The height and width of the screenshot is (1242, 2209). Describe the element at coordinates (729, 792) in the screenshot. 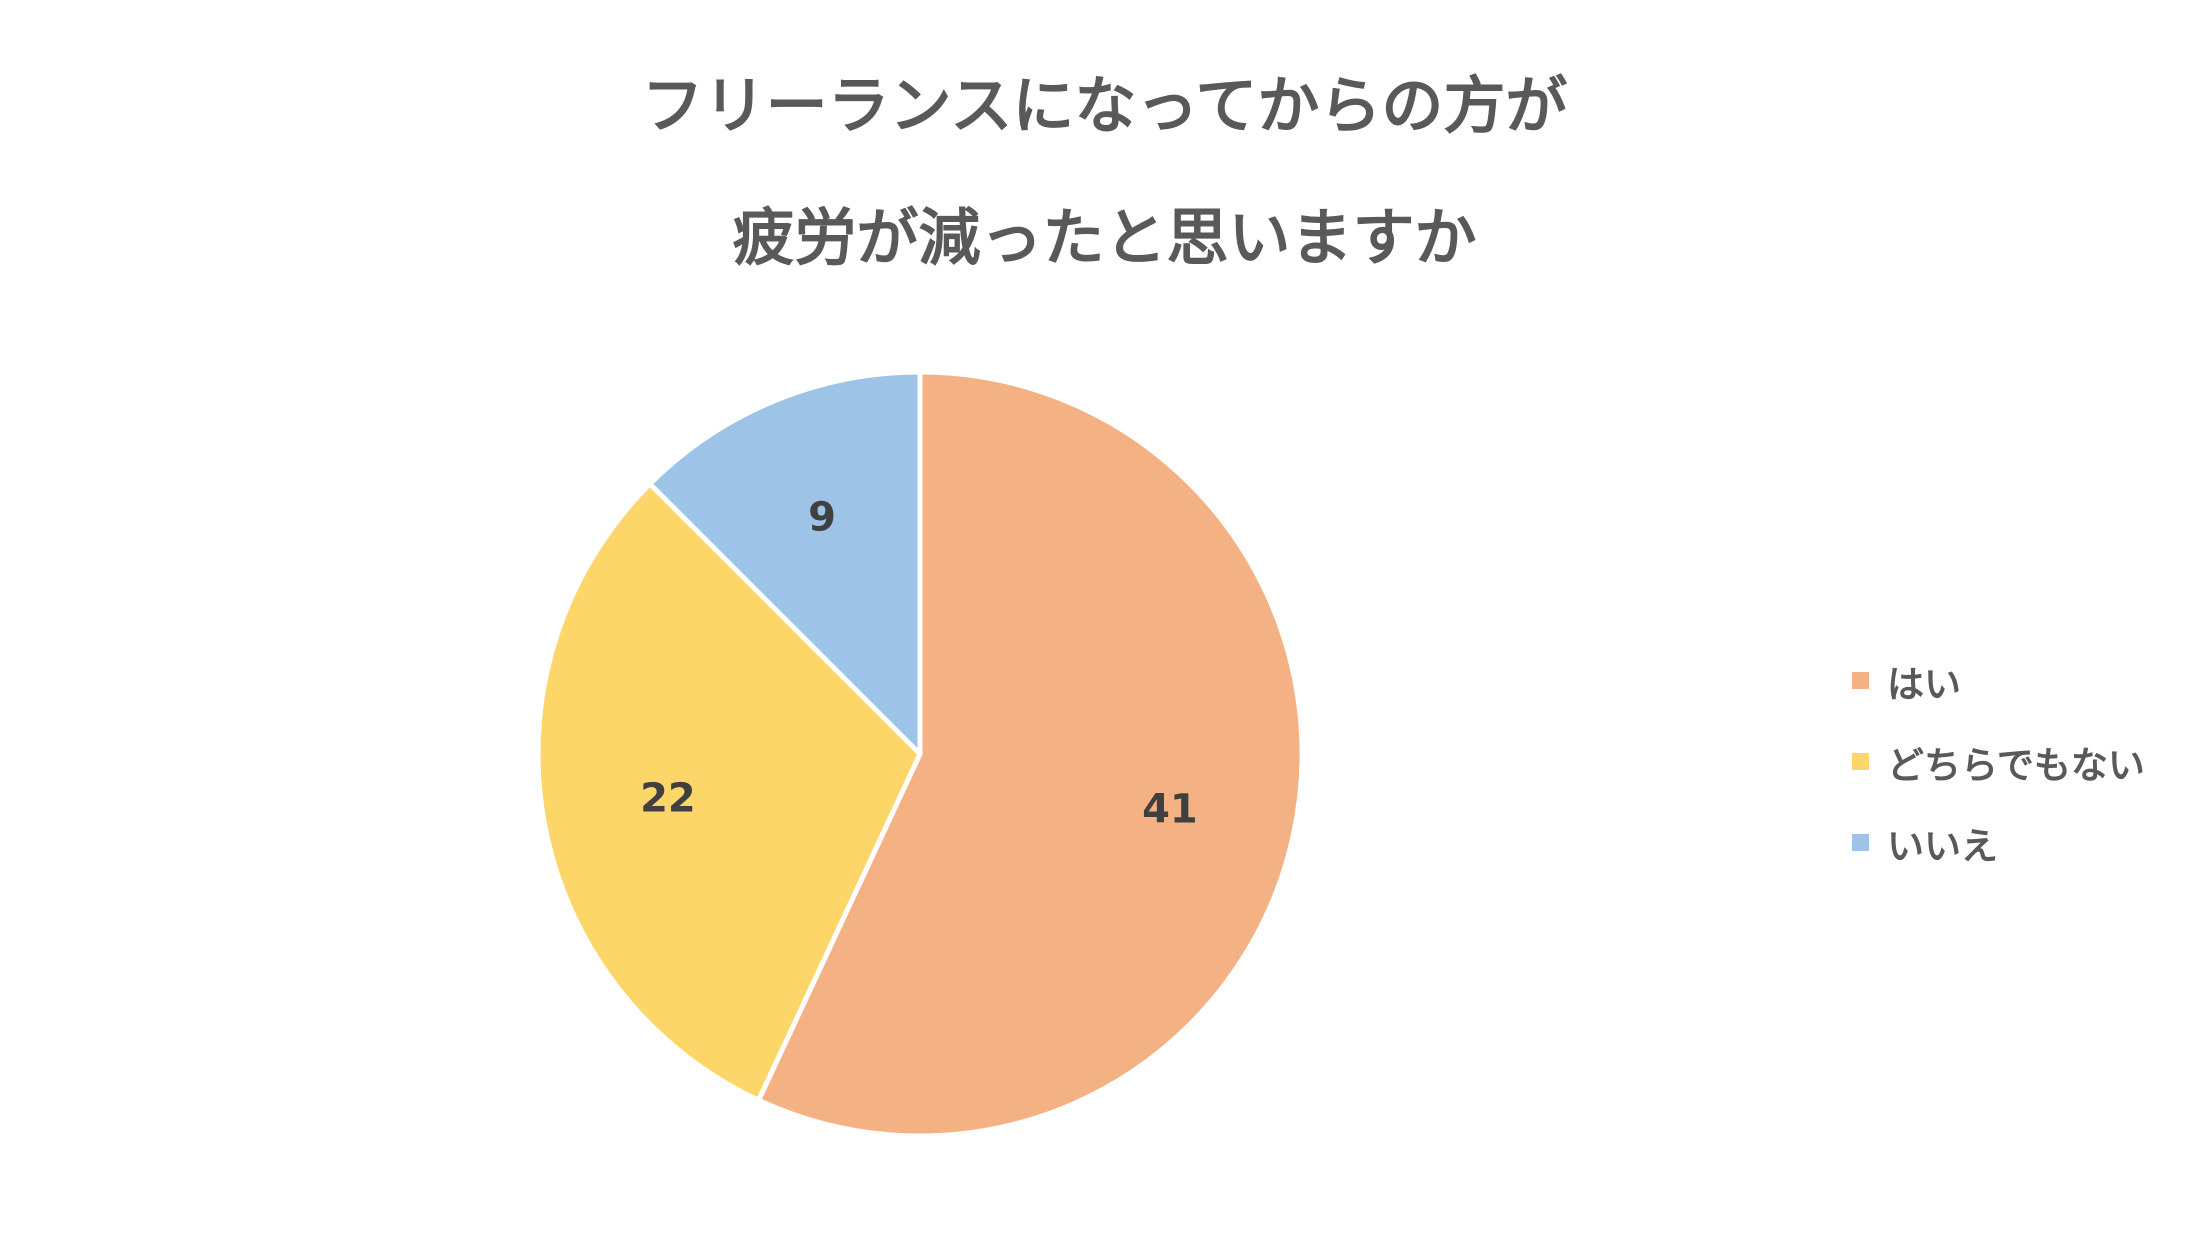

I see `pie-slice-dochiramonai` at that location.